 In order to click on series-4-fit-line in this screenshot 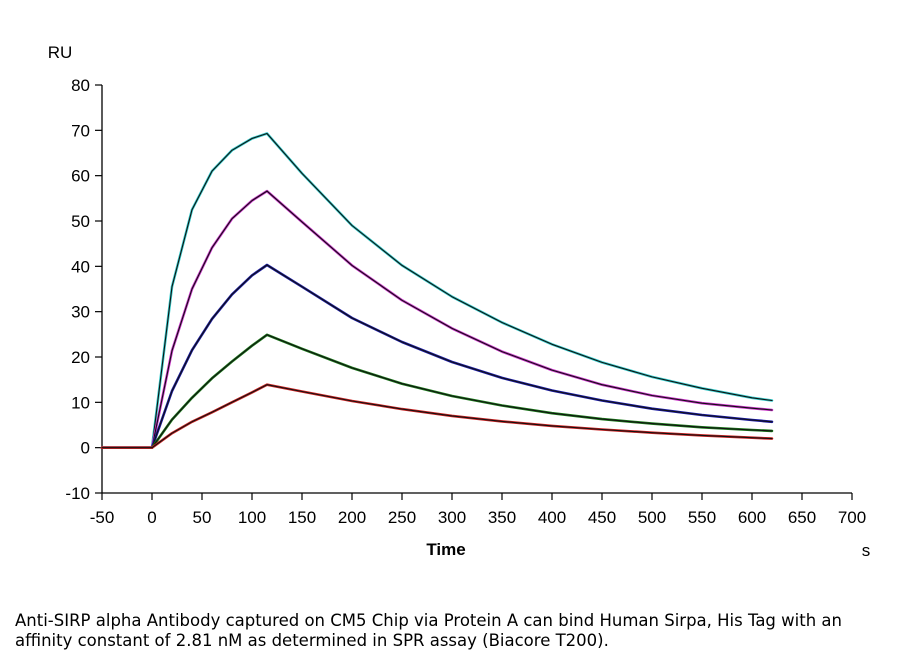, I will do `click(437, 416)`.